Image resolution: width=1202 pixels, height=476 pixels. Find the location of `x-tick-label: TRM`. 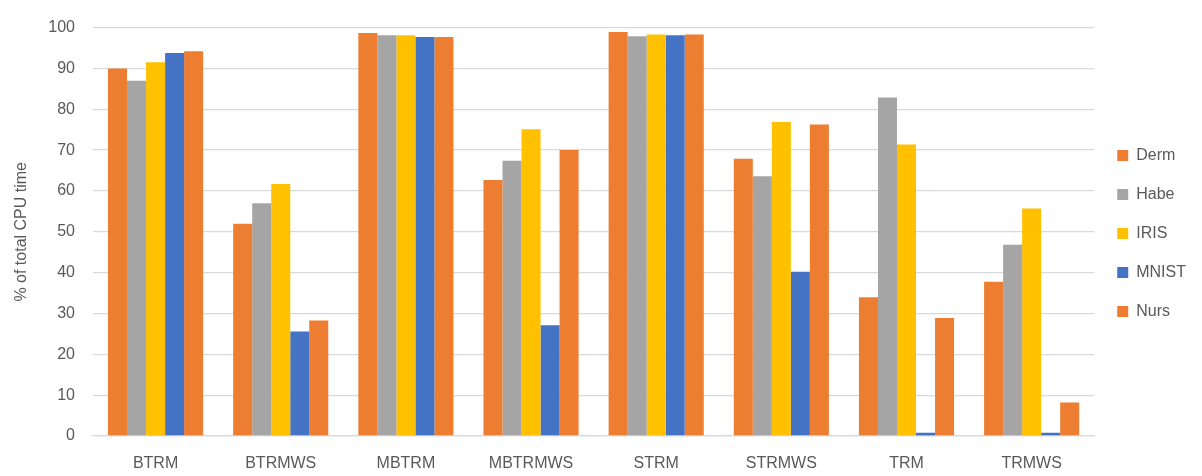

x-tick-label: TRM is located at coordinates (906, 463).